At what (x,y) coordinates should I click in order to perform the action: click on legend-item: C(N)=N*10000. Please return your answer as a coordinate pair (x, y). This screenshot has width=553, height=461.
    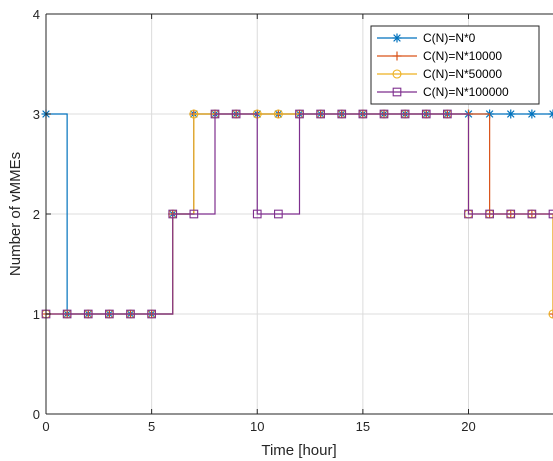
    Looking at the image, I should click on (439, 56).